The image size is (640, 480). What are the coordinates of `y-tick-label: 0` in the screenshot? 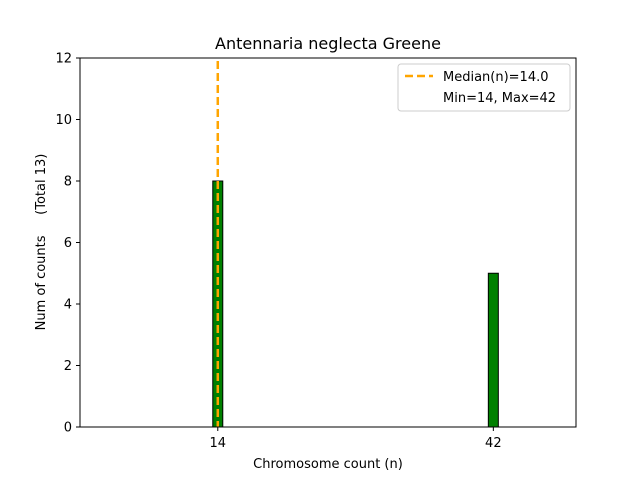 It's located at (68, 428).